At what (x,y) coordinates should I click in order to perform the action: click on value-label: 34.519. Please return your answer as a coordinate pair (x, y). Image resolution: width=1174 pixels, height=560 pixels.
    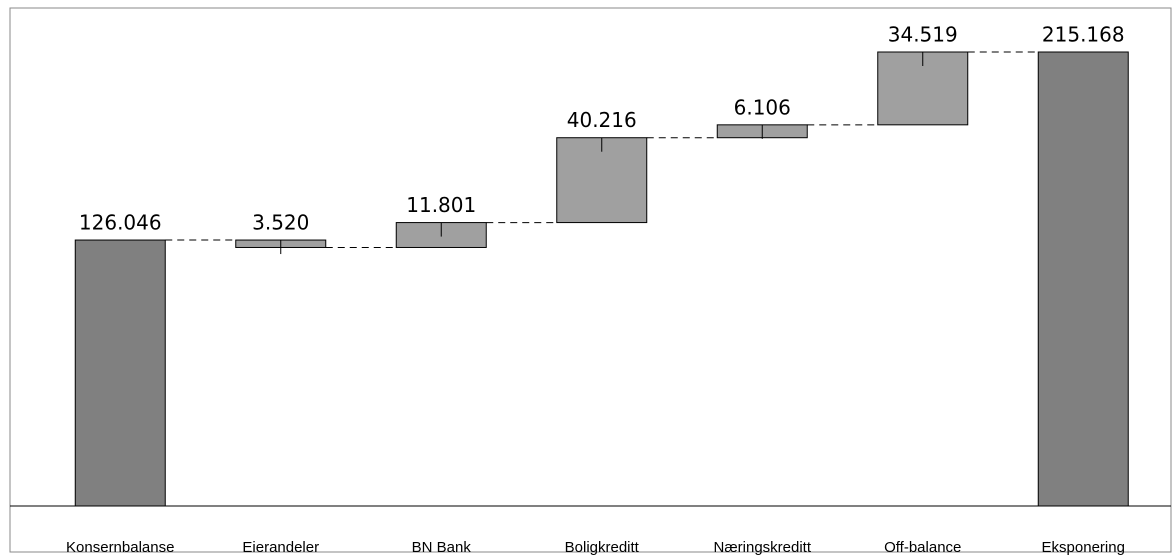
    Looking at the image, I should click on (923, 35).